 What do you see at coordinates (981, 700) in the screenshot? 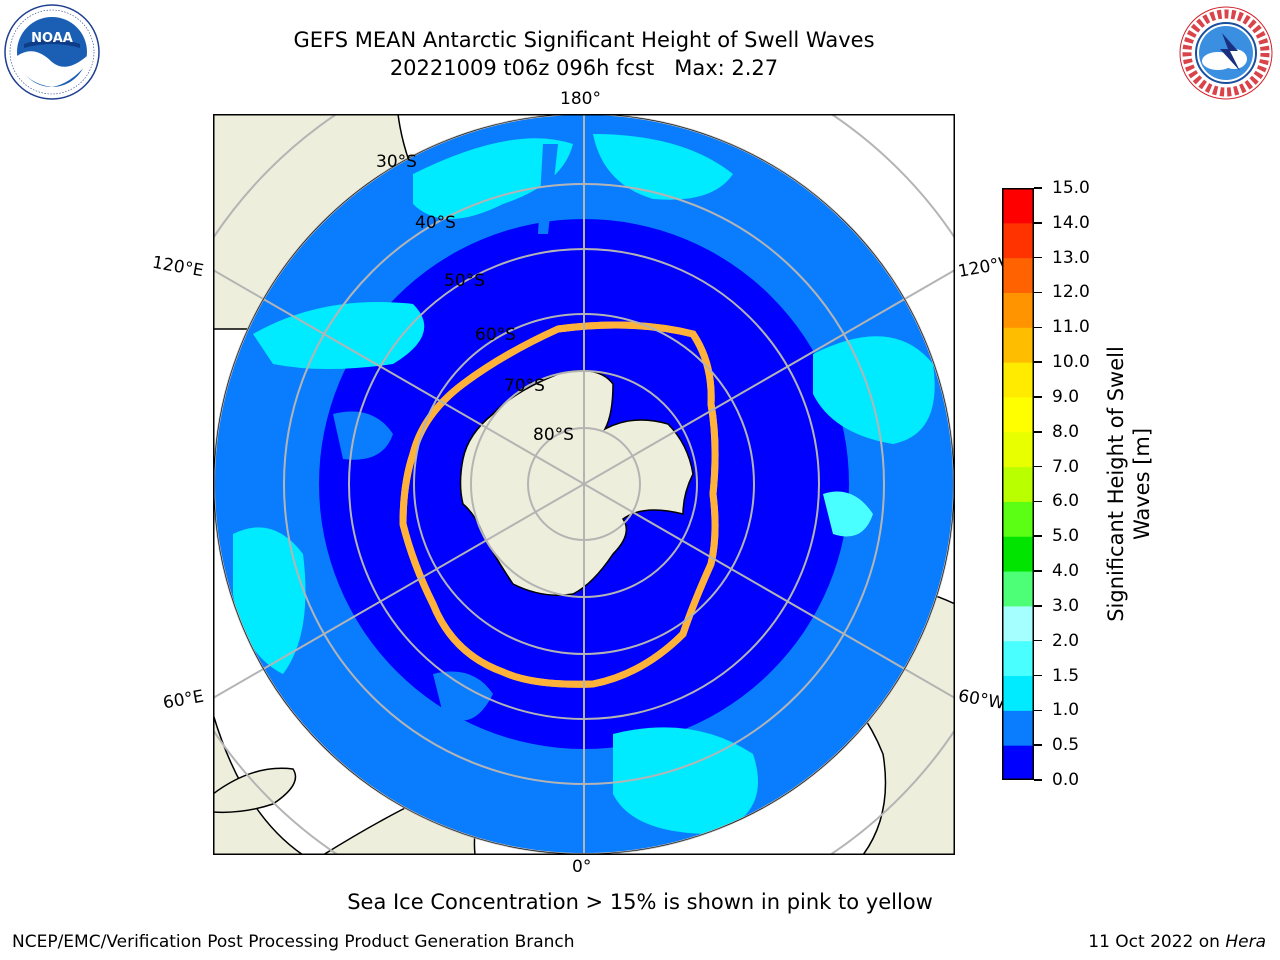
I see `lon-label-60w: 60°W` at bounding box center [981, 700].